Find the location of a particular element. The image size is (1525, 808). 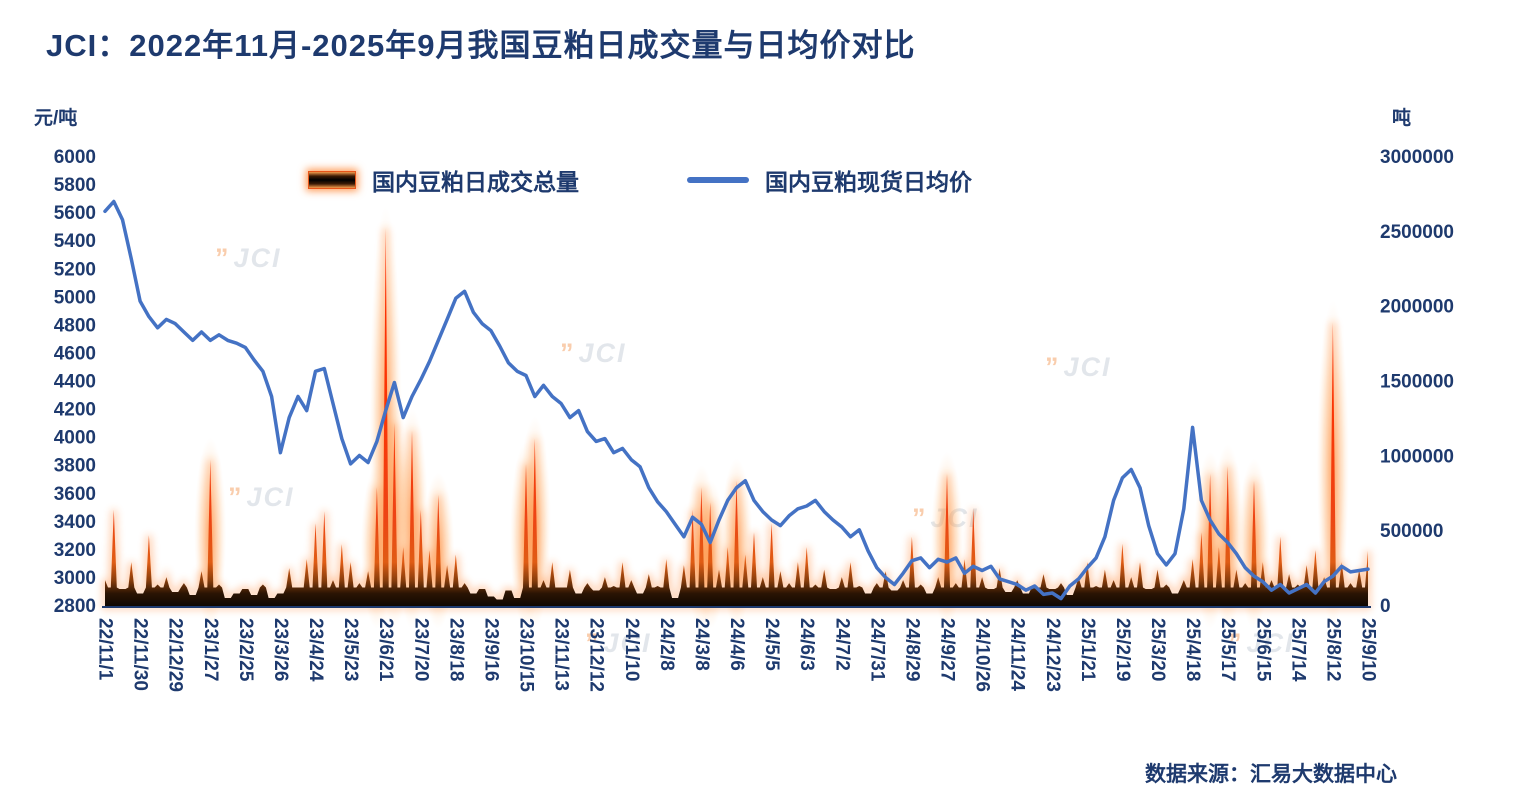

x-axis-tick: 23/12/12 is located at coordinates (596, 655).